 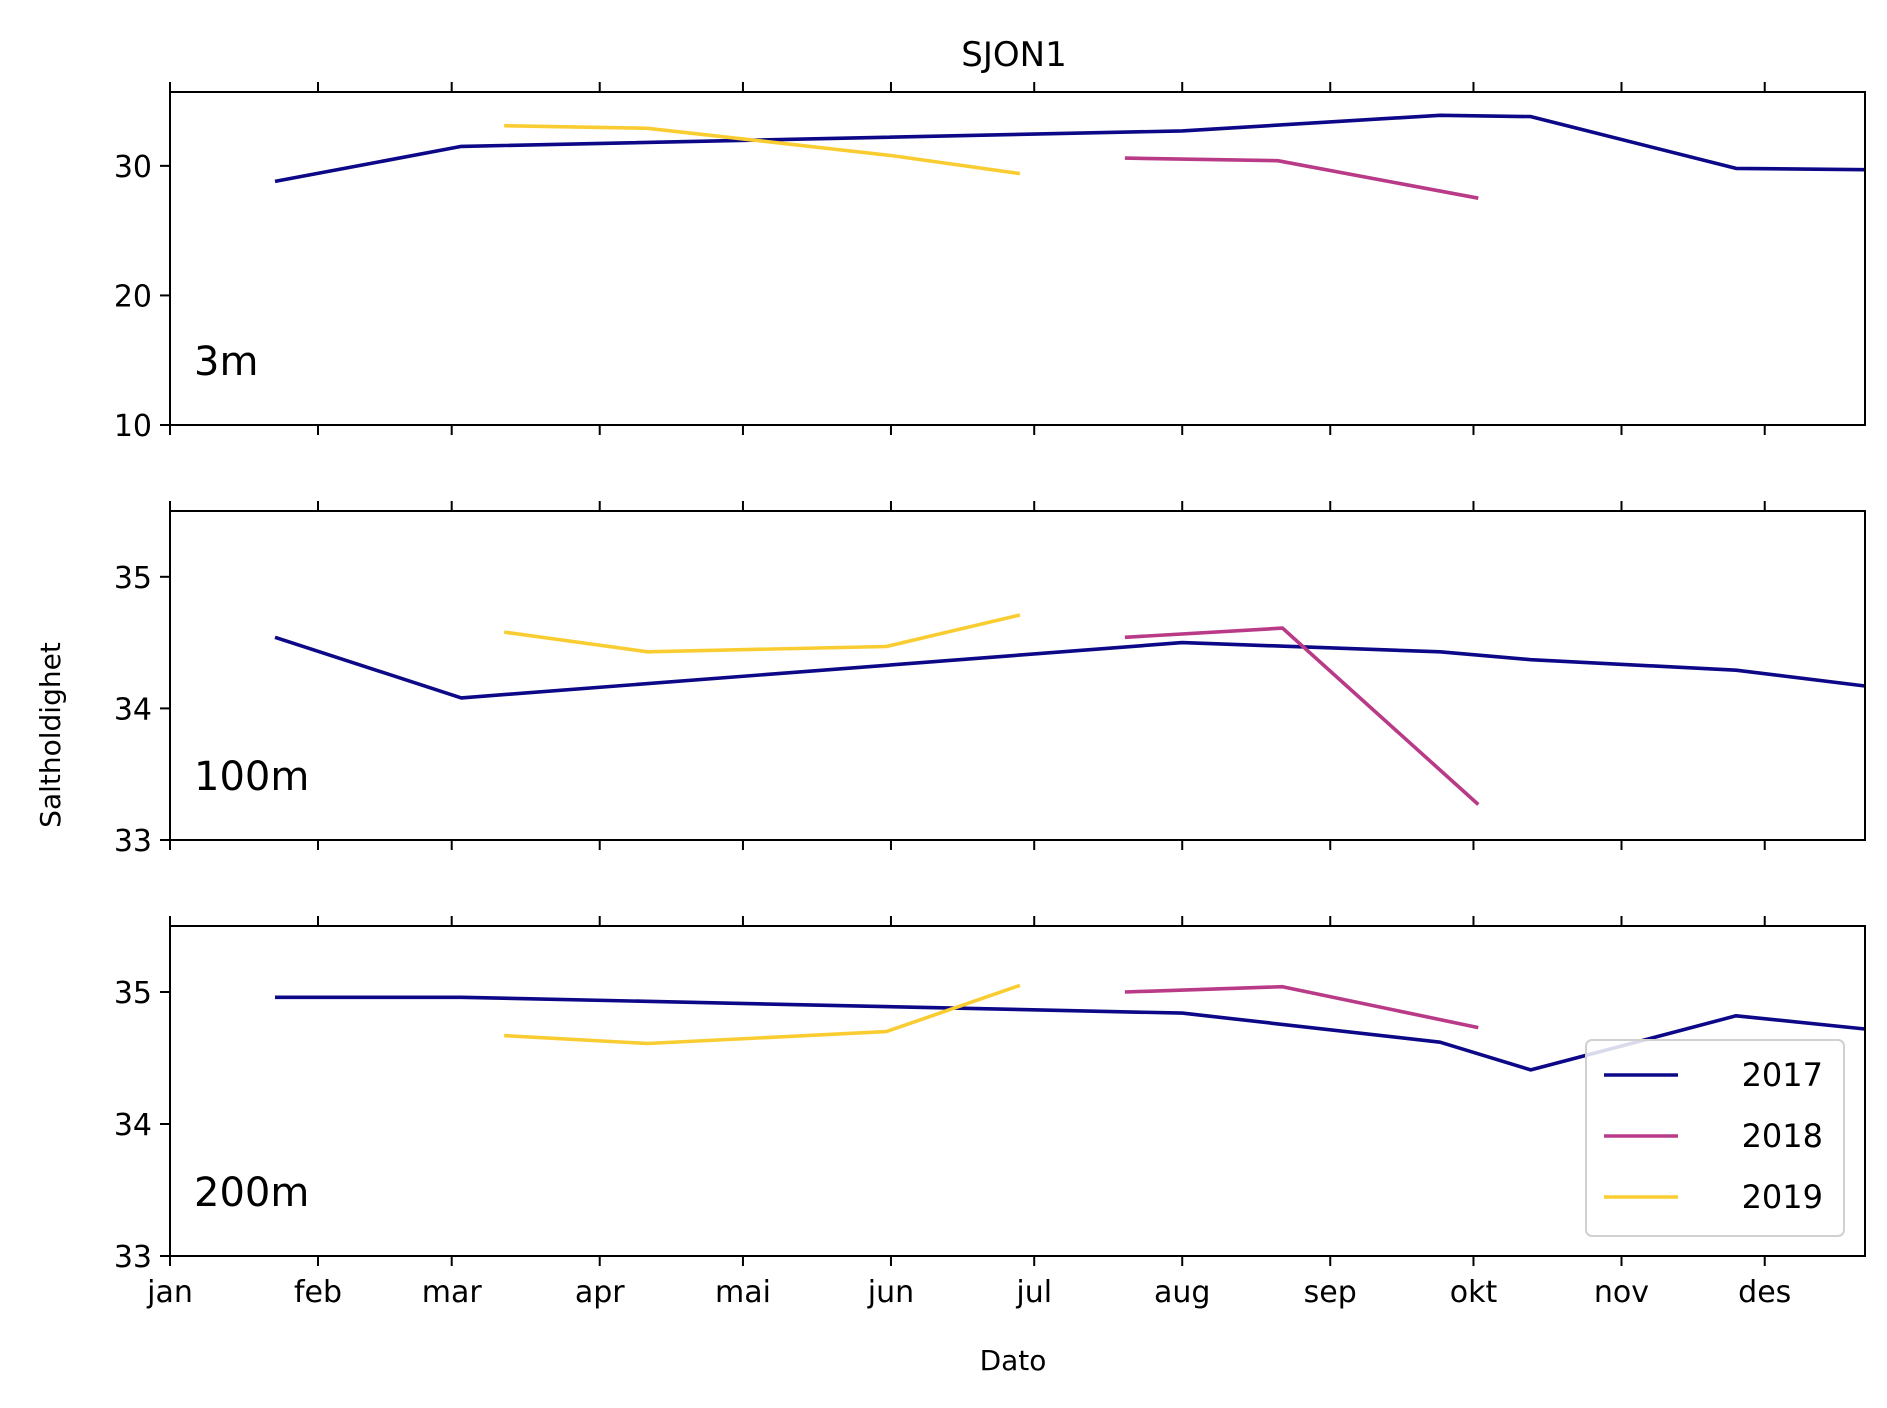 I want to click on x-tick-label: jul, so click(x=1033, y=1292).